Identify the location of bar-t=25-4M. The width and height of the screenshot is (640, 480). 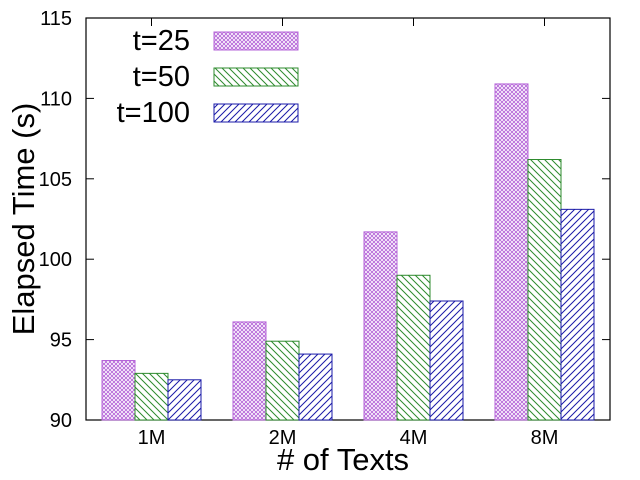
(380, 326).